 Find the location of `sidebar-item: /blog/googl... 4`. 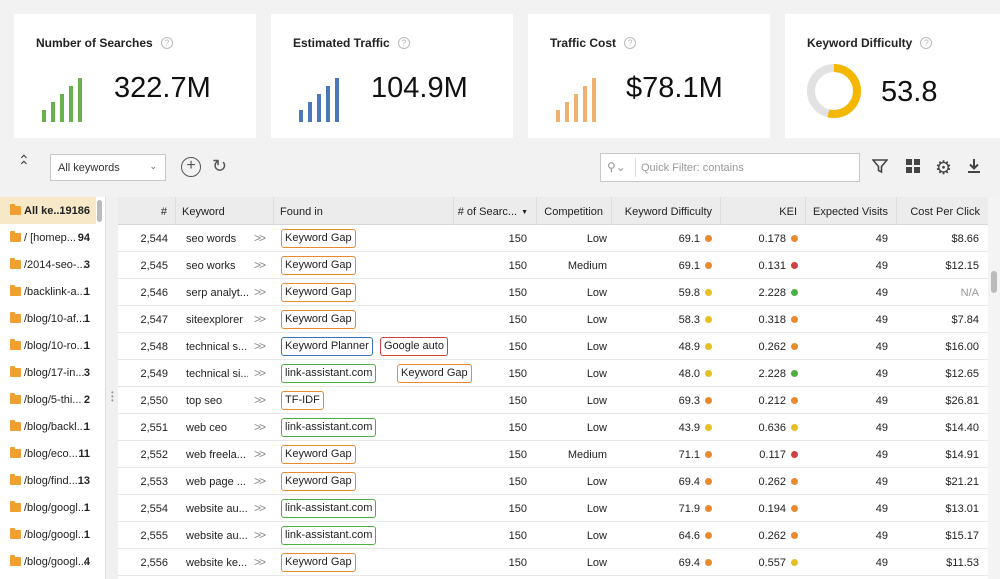

sidebar-item: /blog/googl... 4 is located at coordinates (48, 561).